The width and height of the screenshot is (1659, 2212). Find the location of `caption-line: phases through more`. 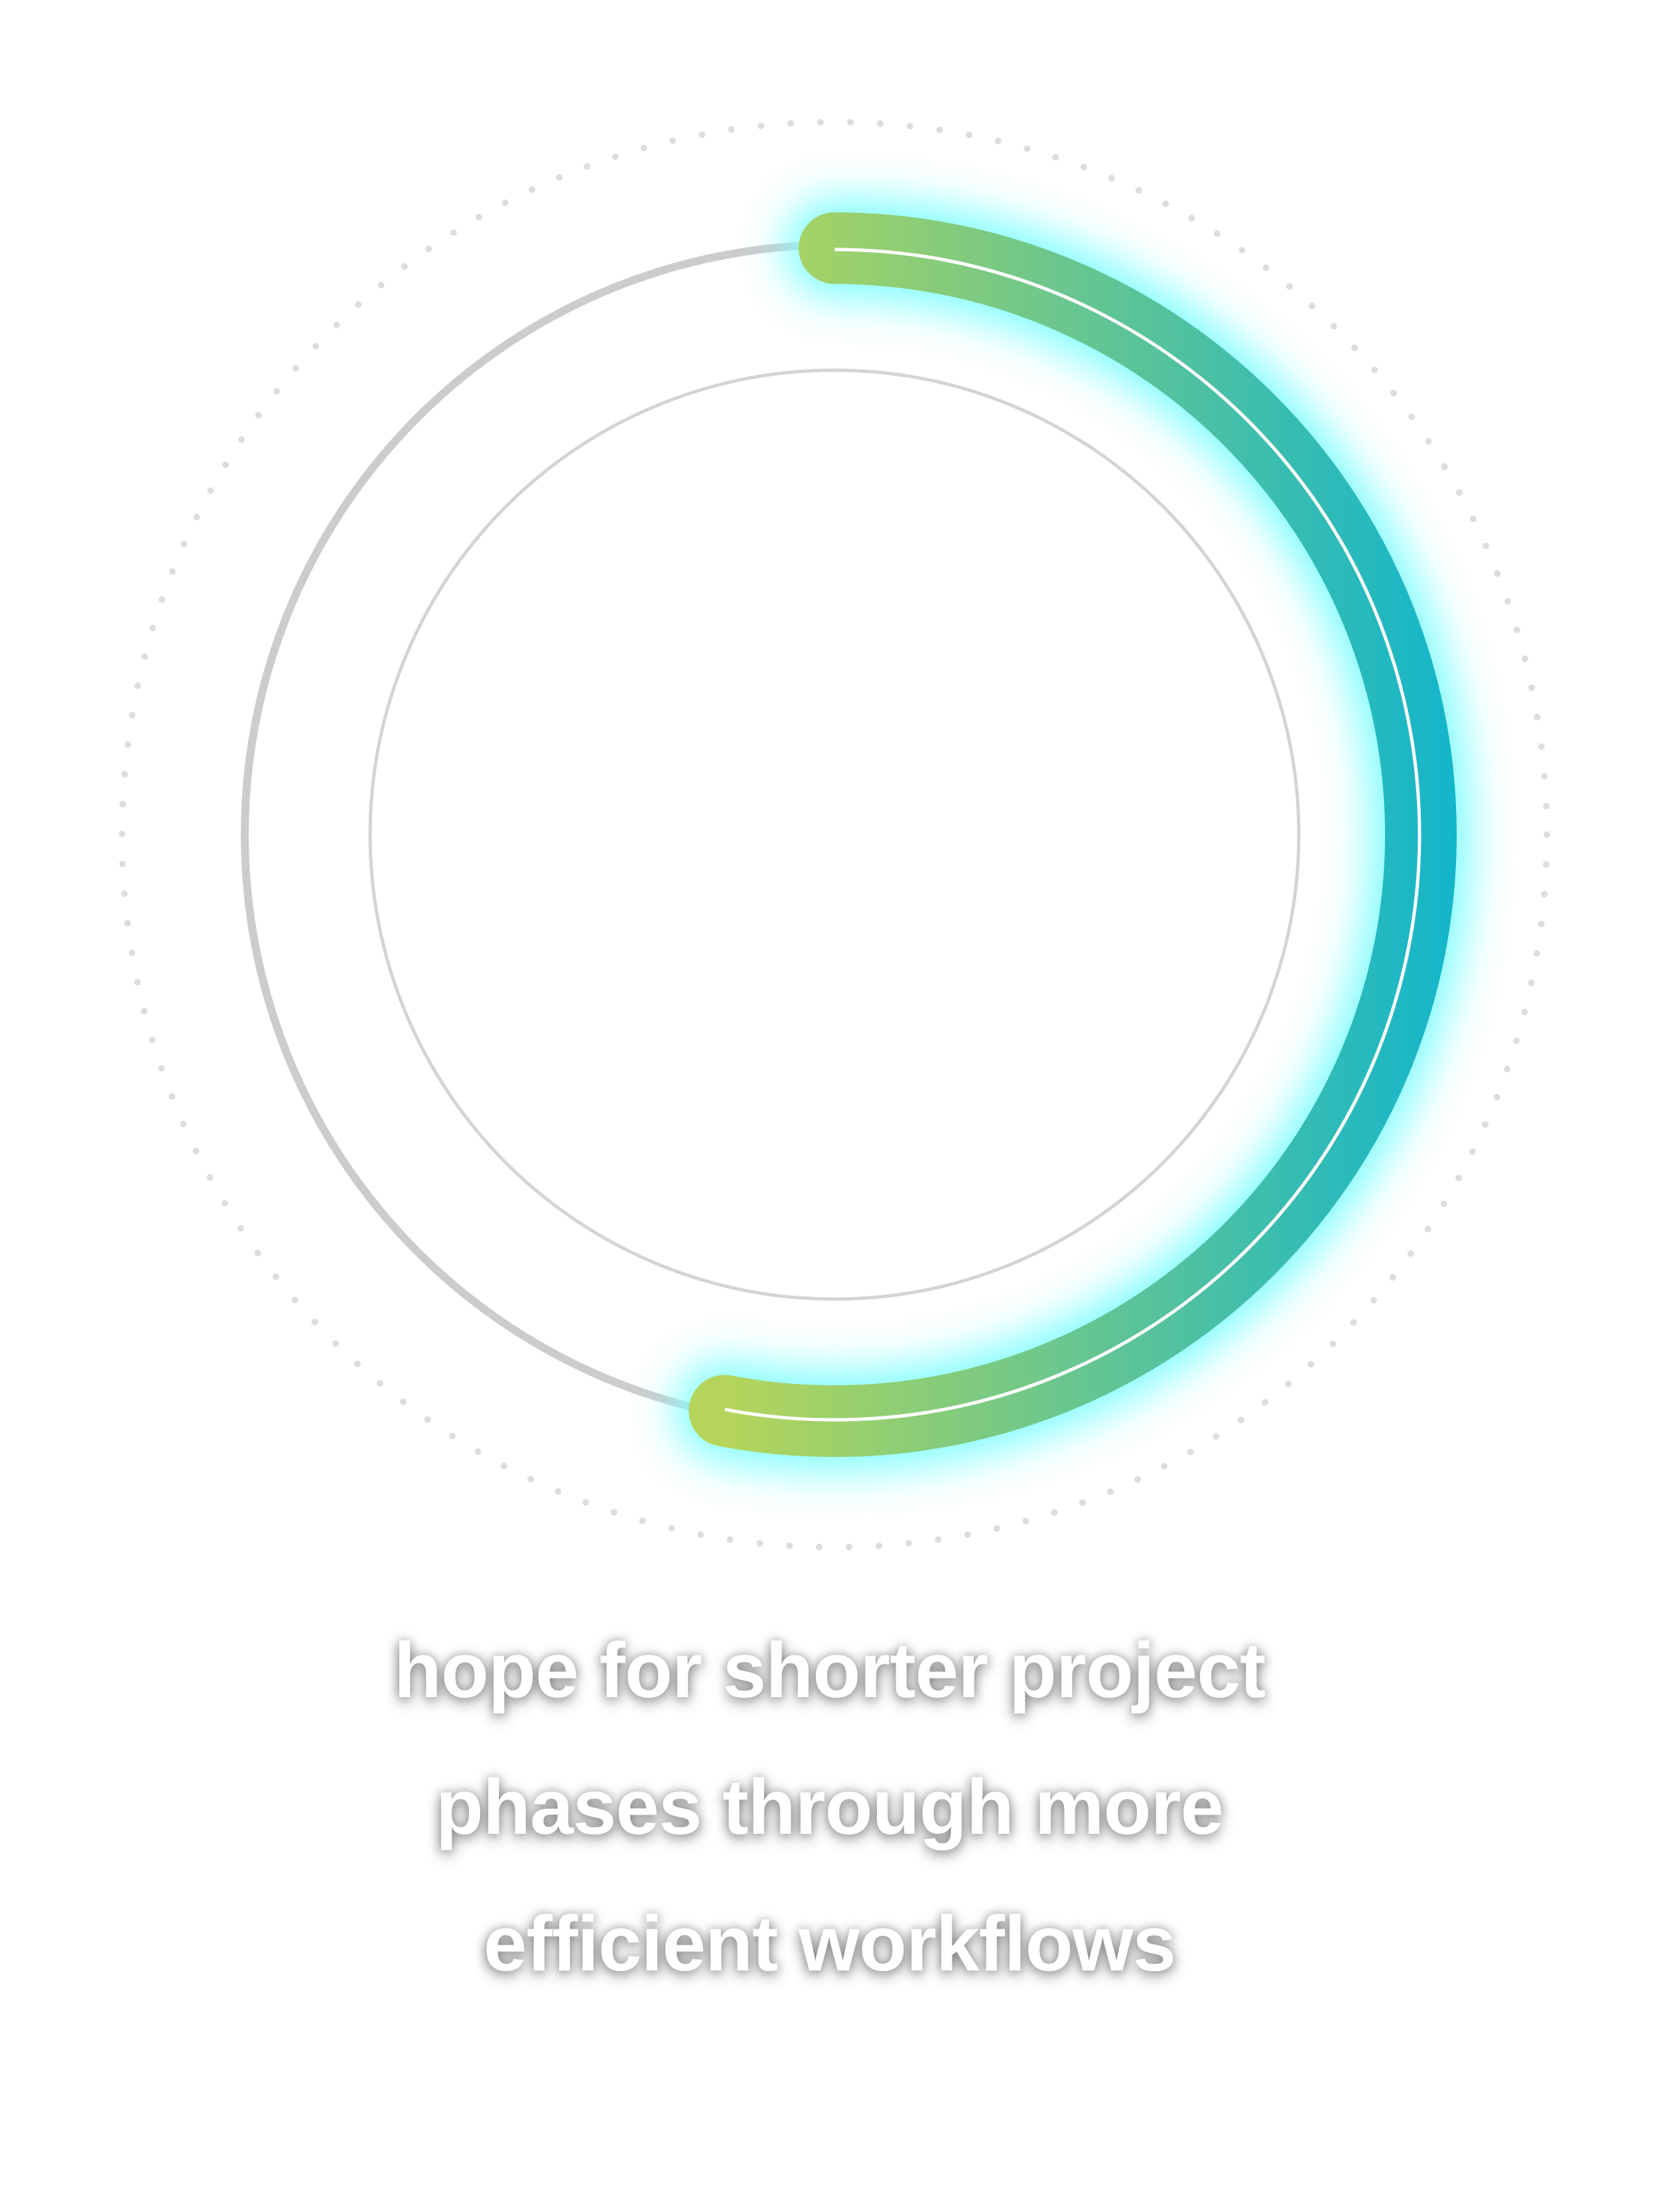

caption-line: phases through more is located at coordinates (830, 1807).